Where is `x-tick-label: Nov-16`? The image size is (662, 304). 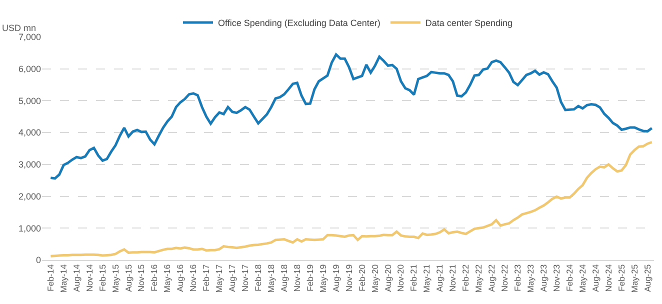 x-tick-label: Nov-16 is located at coordinates (193, 278).